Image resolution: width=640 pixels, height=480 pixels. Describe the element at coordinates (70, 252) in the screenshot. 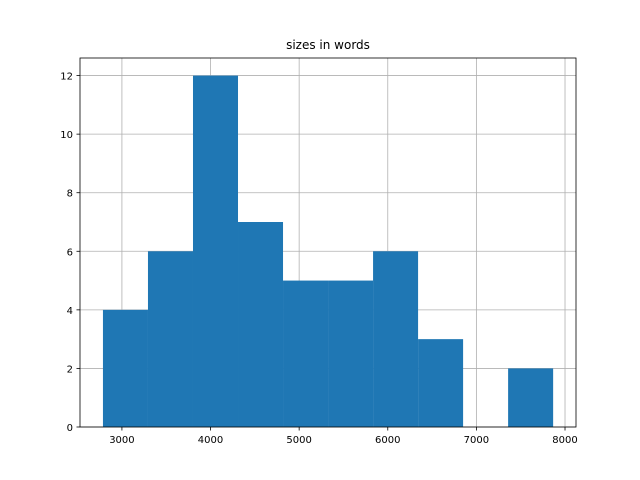

I see `y-tick-label: 6` at that location.